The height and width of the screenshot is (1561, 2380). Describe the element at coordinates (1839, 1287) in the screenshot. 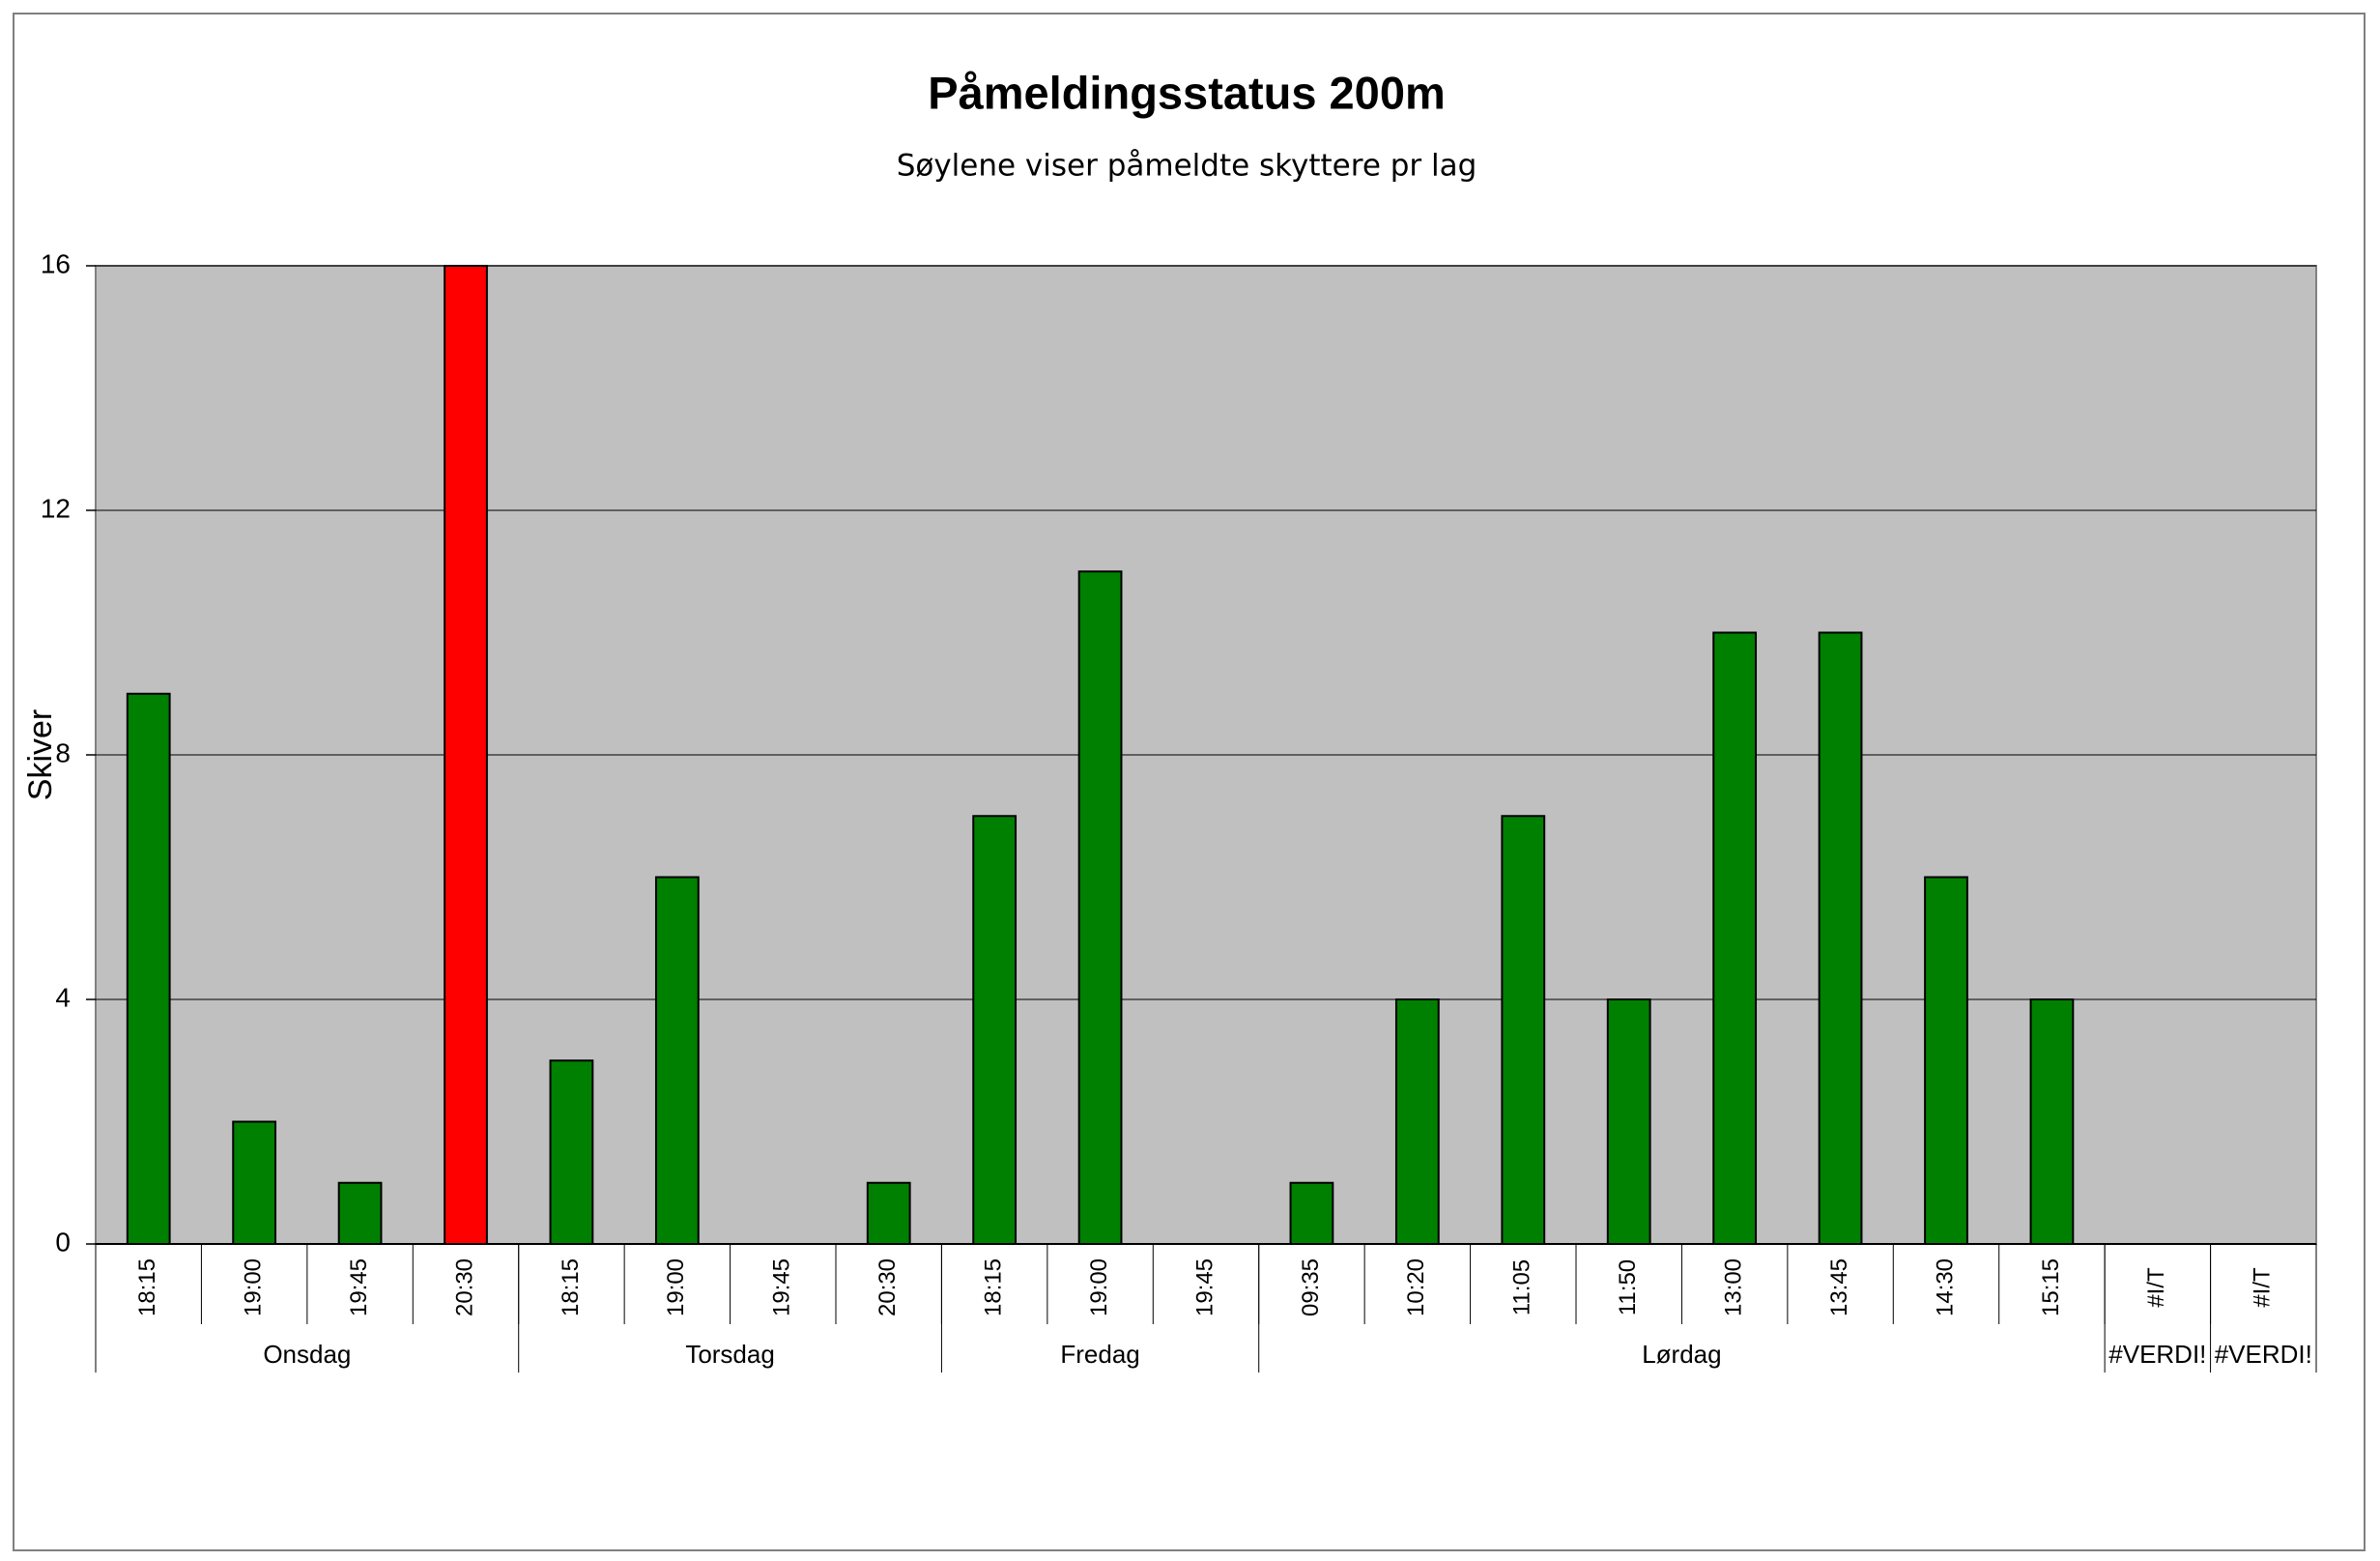

I see `x-tick-label: 13:45` at that location.